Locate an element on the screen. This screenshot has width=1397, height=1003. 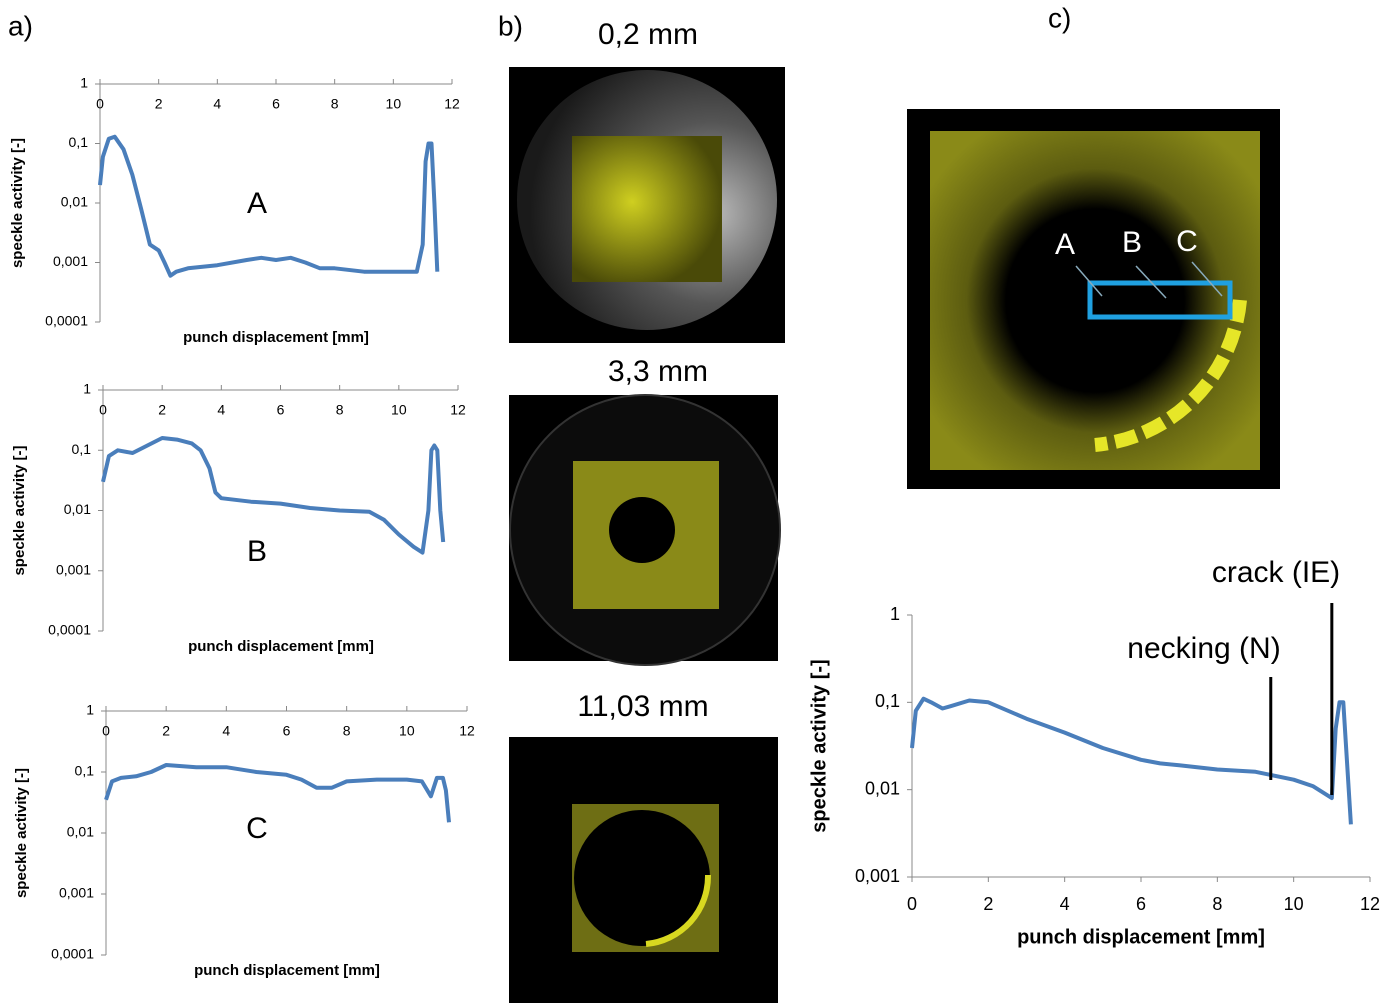
curve-label: B is located at coordinates (257, 551).